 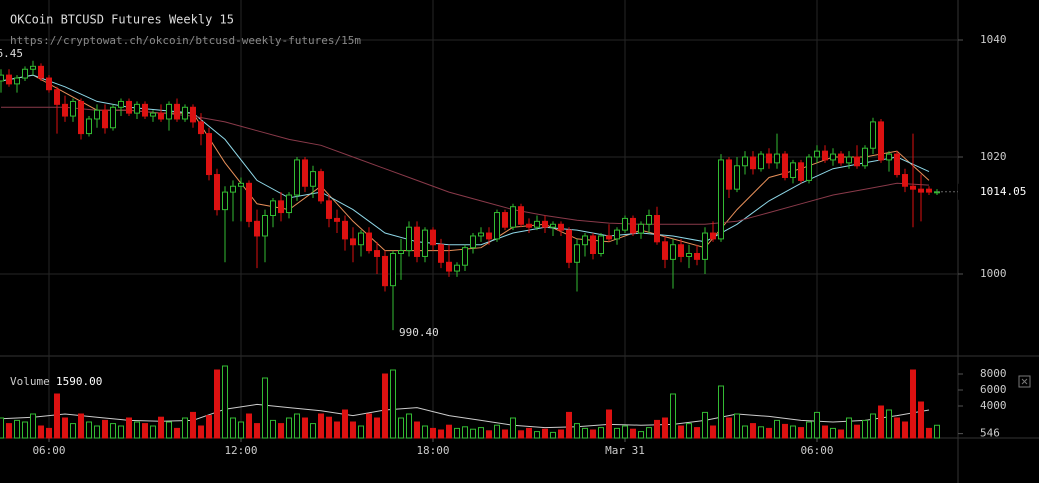 What do you see at coordinates (993, 389) in the screenshot?
I see `y-tick-label: 6000` at bounding box center [993, 389].